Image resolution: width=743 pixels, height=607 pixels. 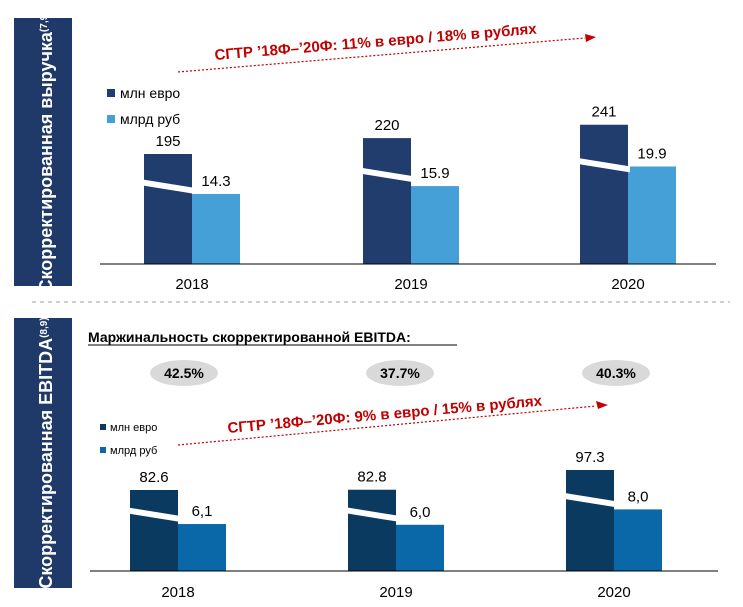 What do you see at coordinates (168, 209) in the screenshot?
I see `revenue-bar-eur-2018` at bounding box center [168, 209].